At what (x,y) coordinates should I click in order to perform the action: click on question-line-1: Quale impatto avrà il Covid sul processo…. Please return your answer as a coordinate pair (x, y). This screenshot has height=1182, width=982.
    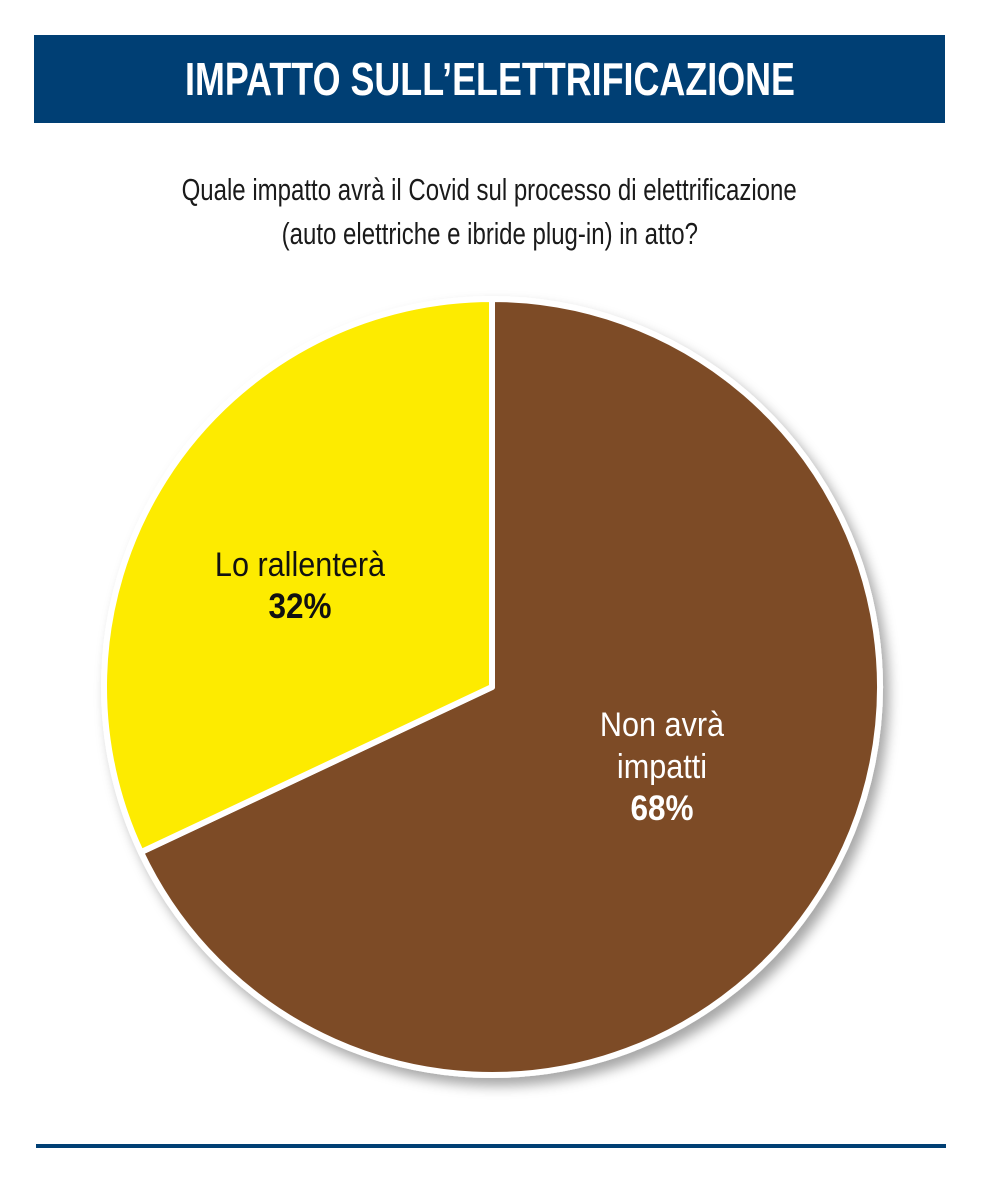
    Looking at the image, I should click on (489, 189).